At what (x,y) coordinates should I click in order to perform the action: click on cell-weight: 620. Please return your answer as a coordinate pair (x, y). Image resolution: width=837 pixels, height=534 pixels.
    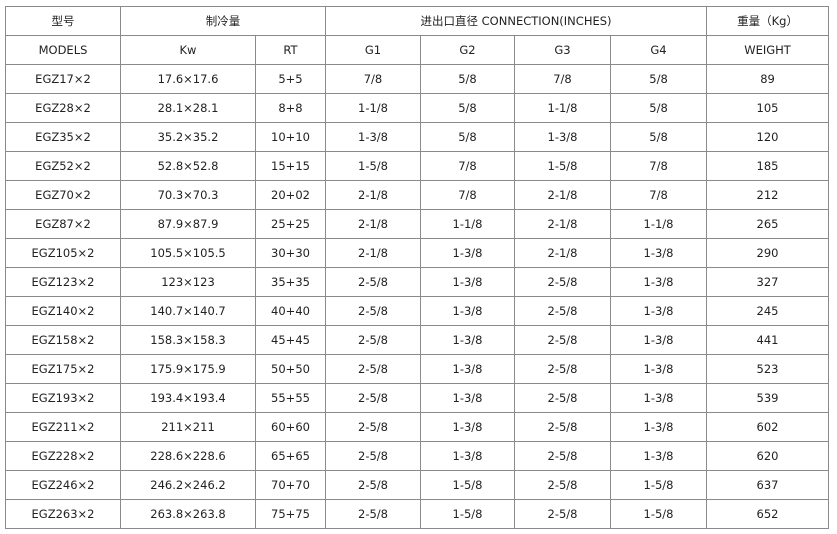
    Looking at the image, I should click on (768, 456).